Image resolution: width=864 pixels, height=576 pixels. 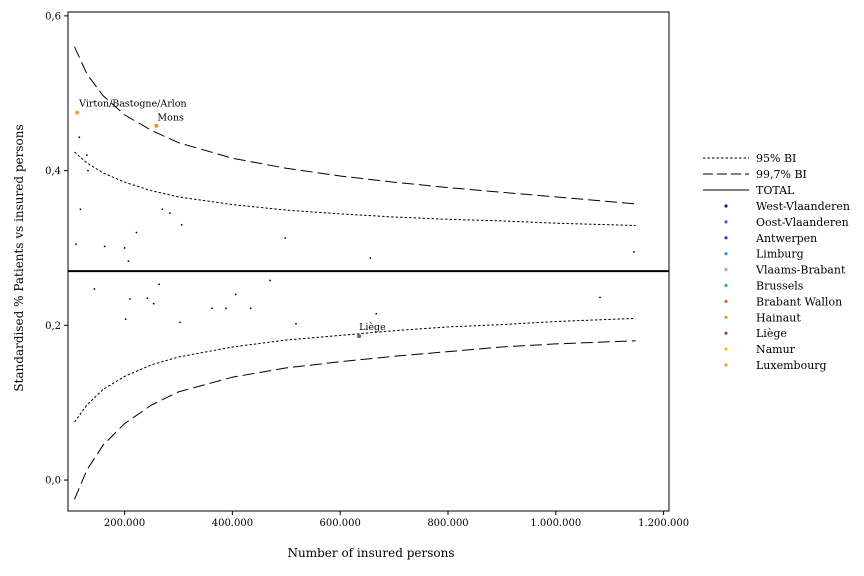 What do you see at coordinates (775, 190) in the screenshot?
I see `legend-line-label: TOTAL` at bounding box center [775, 190].